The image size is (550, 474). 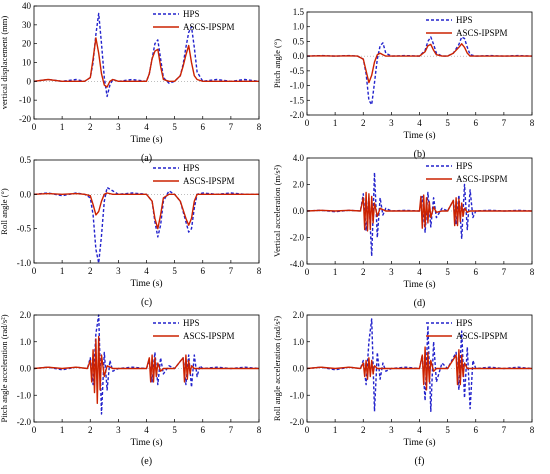 I want to click on y-axis-label: vertical displacement (mm), so click(x=4, y=63).